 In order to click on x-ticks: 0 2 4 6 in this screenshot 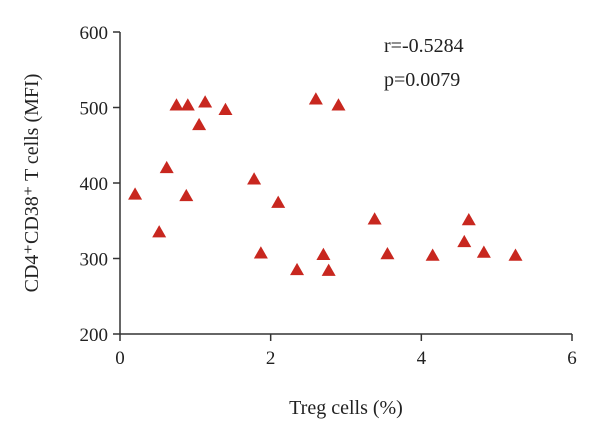, I will do `click(346, 351)`.